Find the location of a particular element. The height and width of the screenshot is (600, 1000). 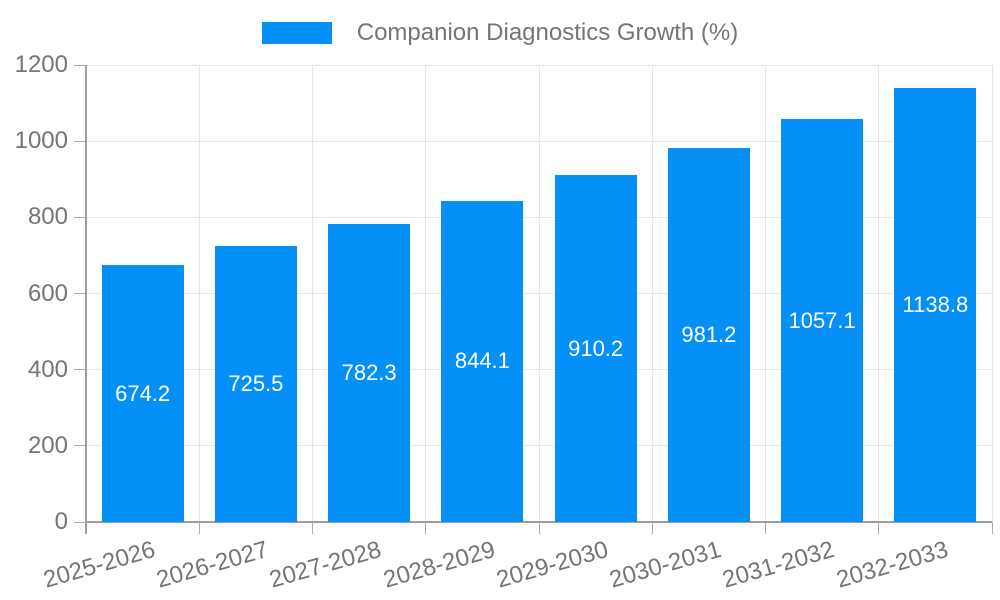

x-tick-label: 2030-2031 is located at coordinates (665, 565).